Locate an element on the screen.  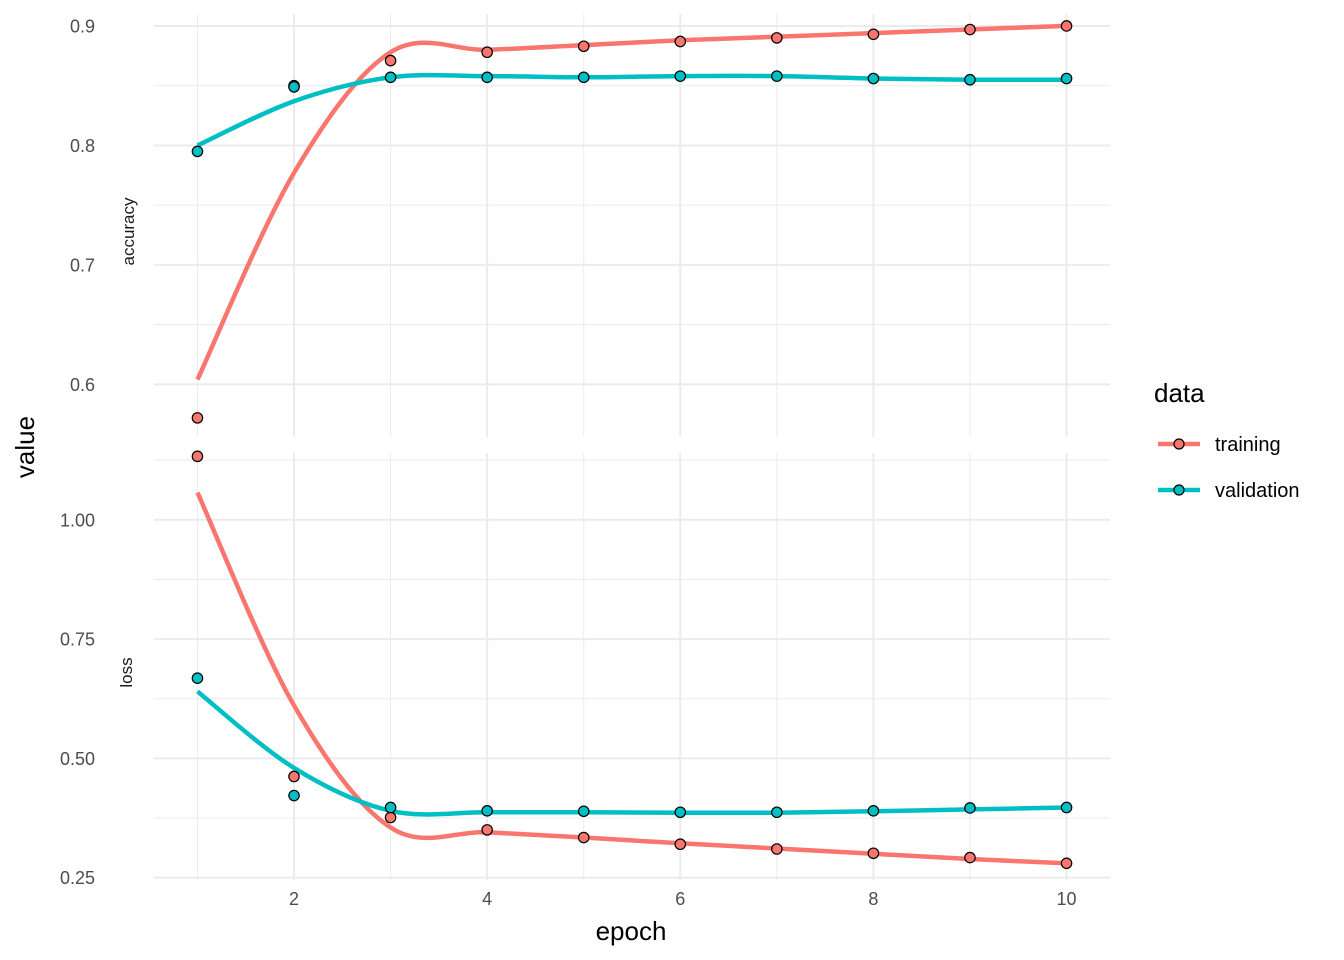
y-tick-label: 0.8 is located at coordinates (82, 146).